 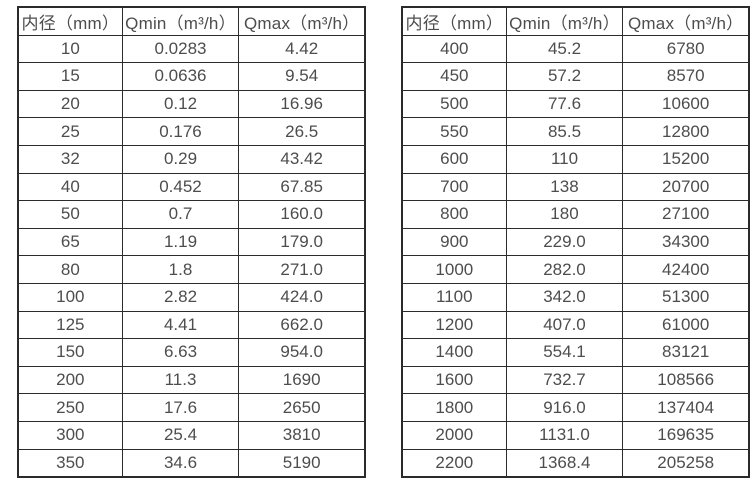 What do you see at coordinates (686, 131) in the screenshot?
I see `qmax-cell: 12800` at bounding box center [686, 131].